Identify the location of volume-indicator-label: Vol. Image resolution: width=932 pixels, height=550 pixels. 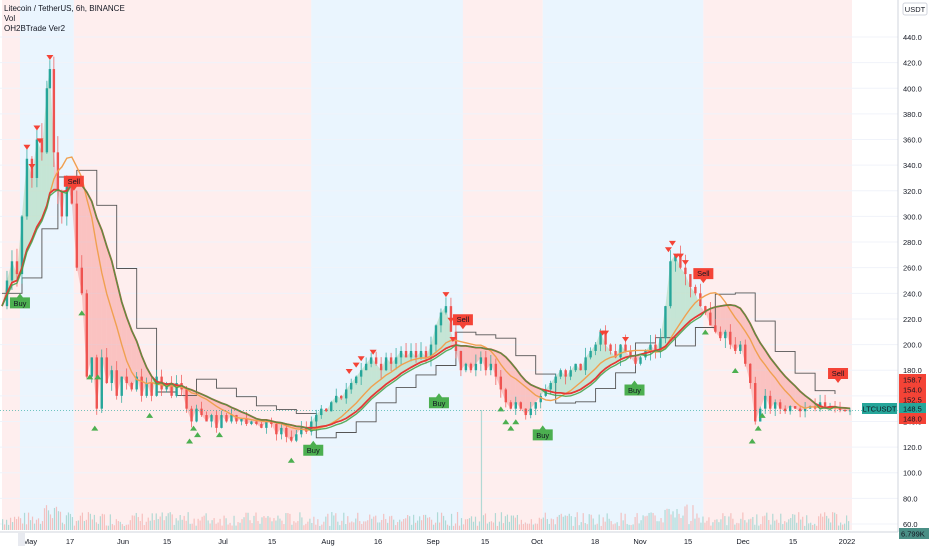
(10, 18).